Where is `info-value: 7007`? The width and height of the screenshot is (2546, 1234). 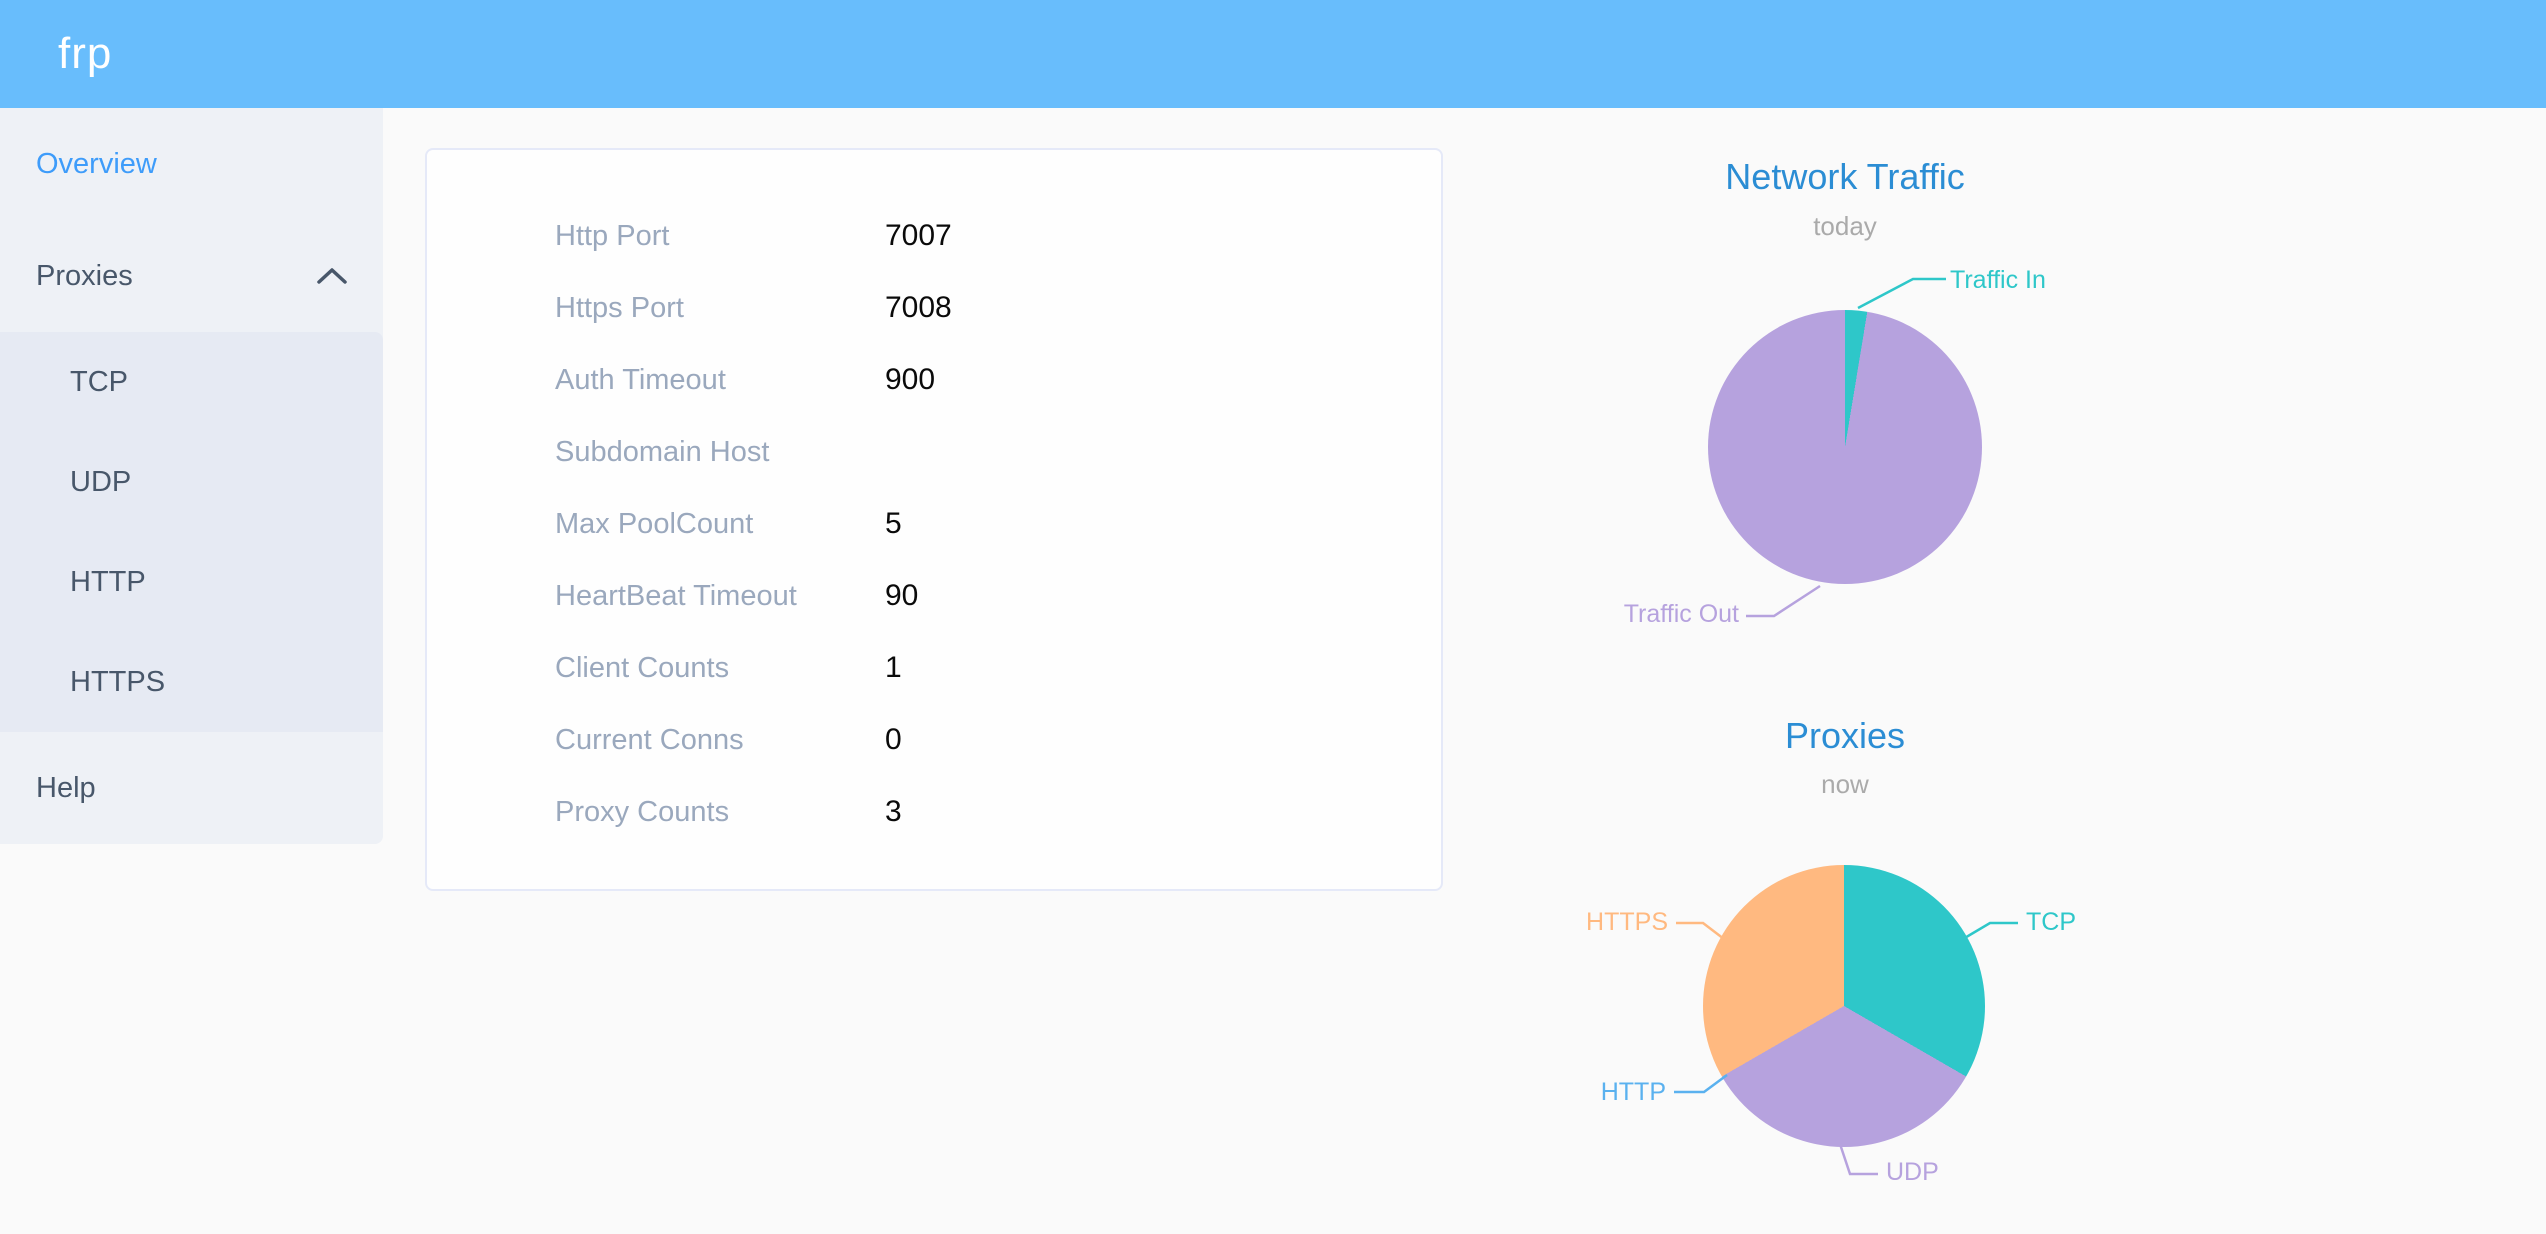 info-value: 7007 is located at coordinates (918, 235).